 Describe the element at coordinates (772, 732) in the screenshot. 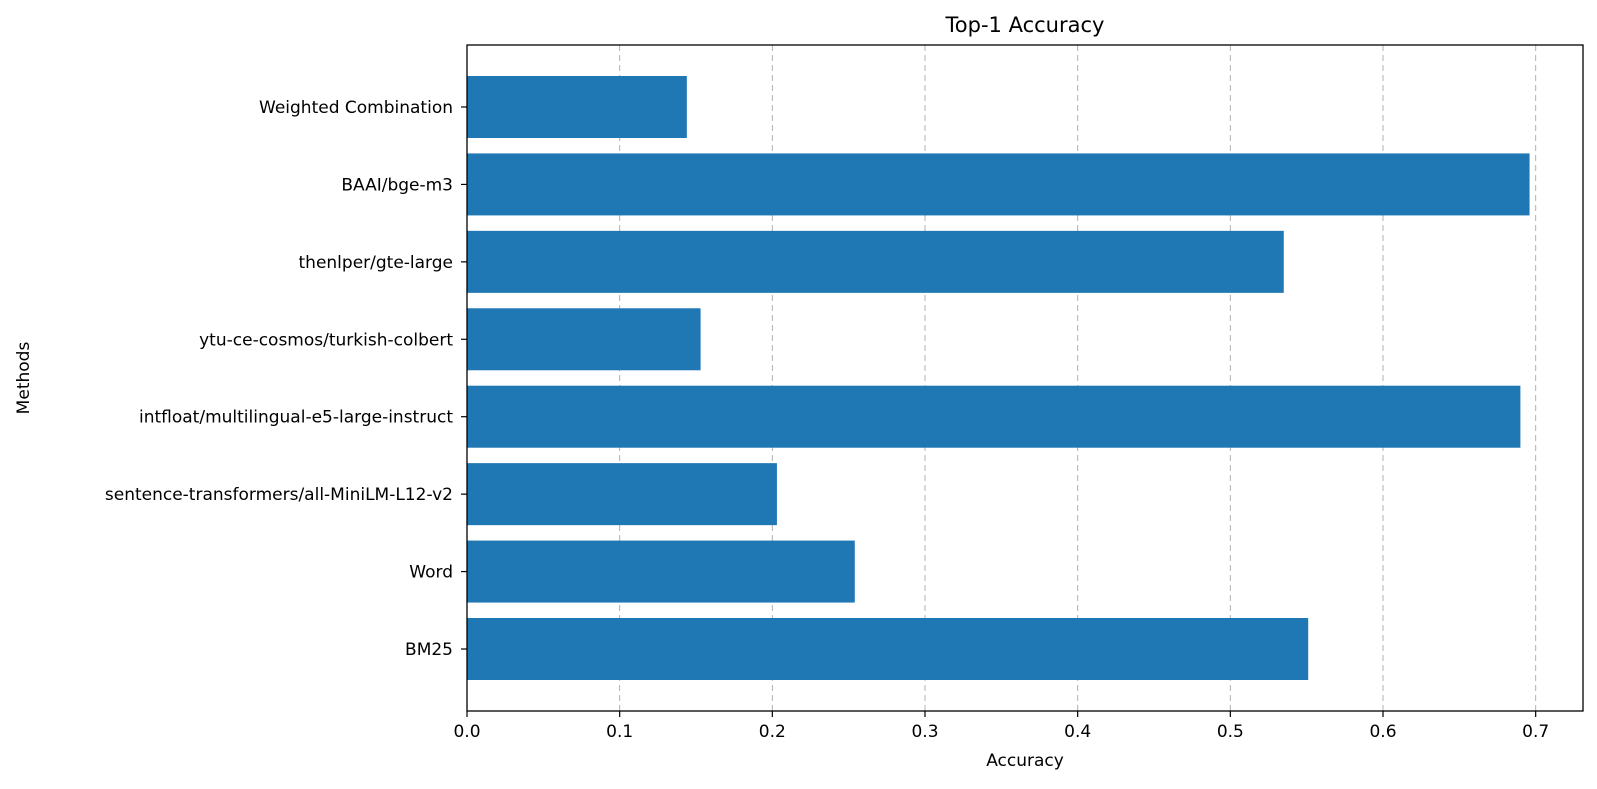

I see `x-tick-label: 0.2` at that location.